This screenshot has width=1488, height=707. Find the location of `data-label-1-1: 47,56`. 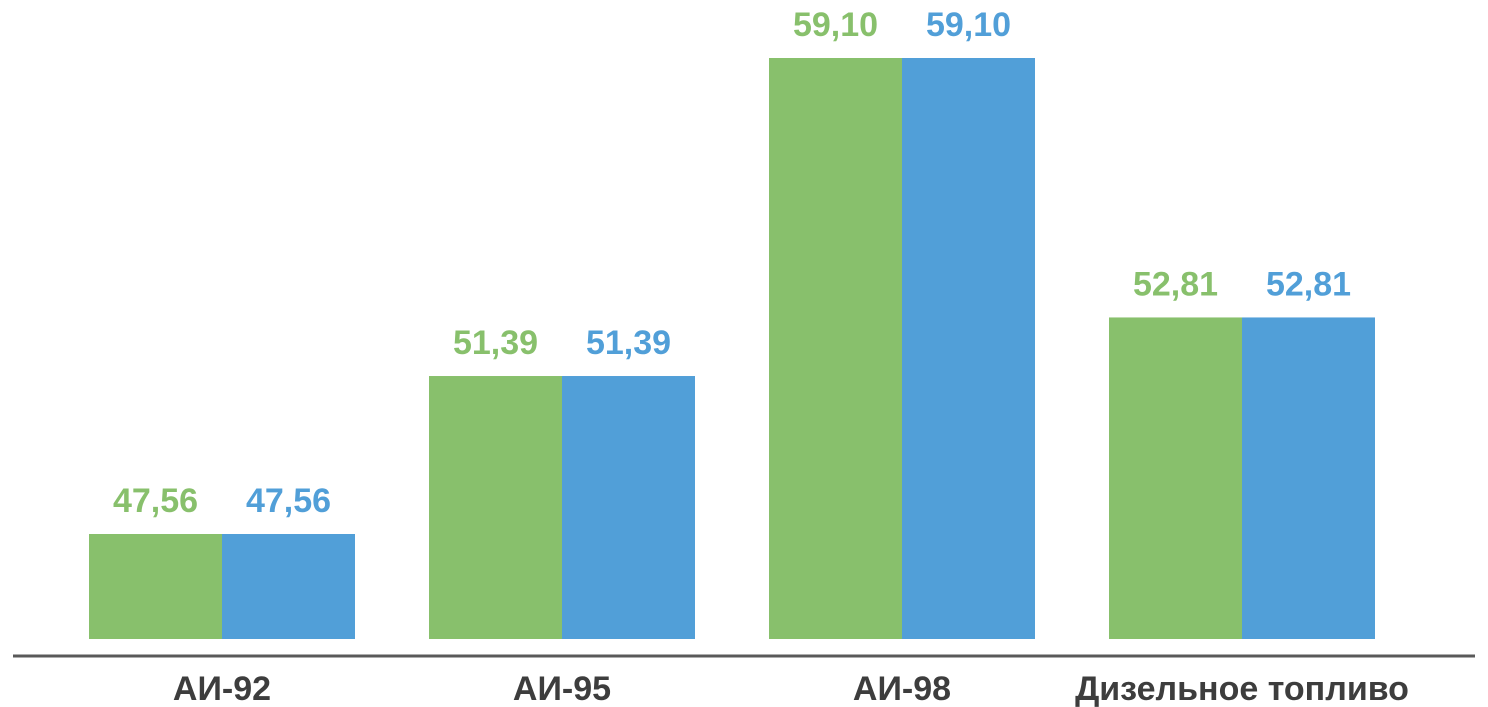

data-label-1-1: 47,56 is located at coordinates (155, 501).